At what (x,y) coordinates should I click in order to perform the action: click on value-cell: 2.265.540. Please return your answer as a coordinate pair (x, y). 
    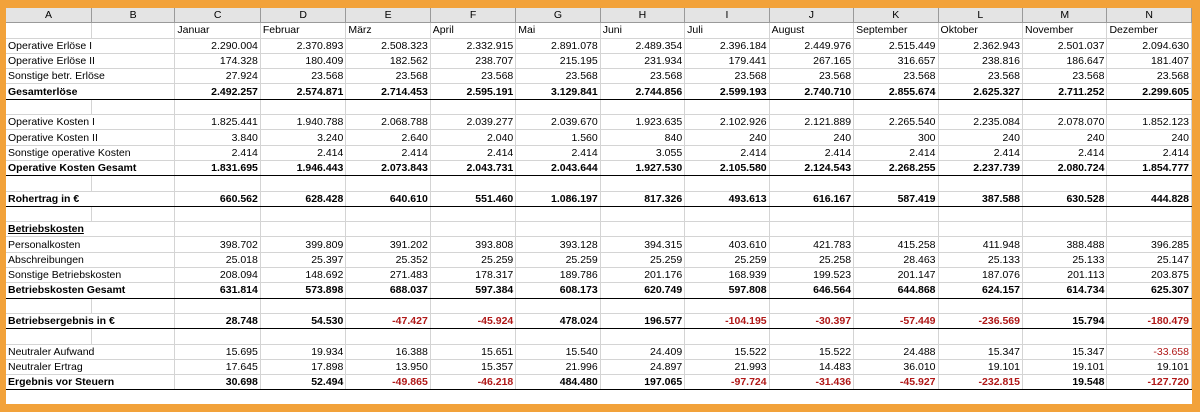
    Looking at the image, I should click on (896, 122).